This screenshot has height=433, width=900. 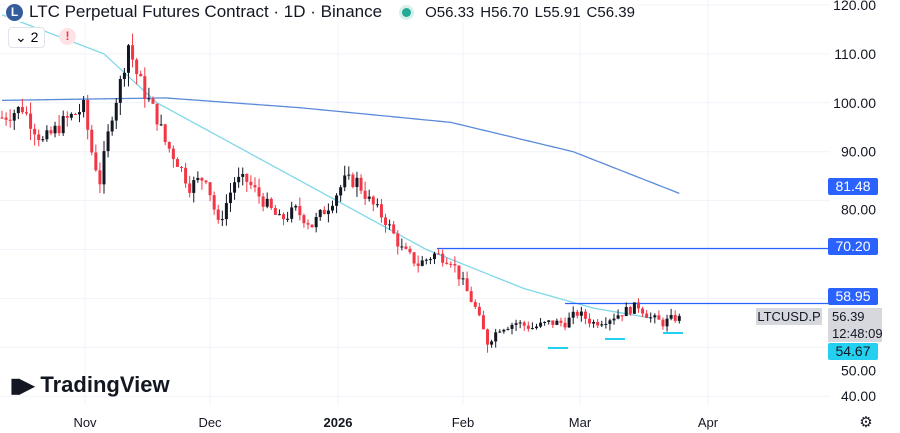 I want to click on x-tick-label: Dec, so click(x=210, y=422).